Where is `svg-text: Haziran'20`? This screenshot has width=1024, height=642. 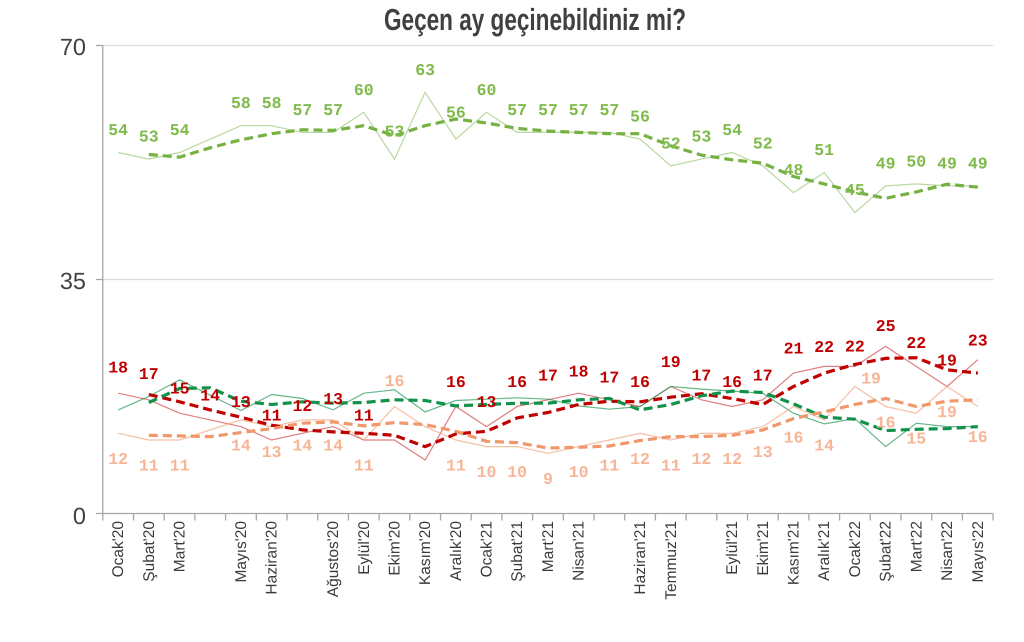 svg-text: Haziran'20 is located at coordinates (272, 558).